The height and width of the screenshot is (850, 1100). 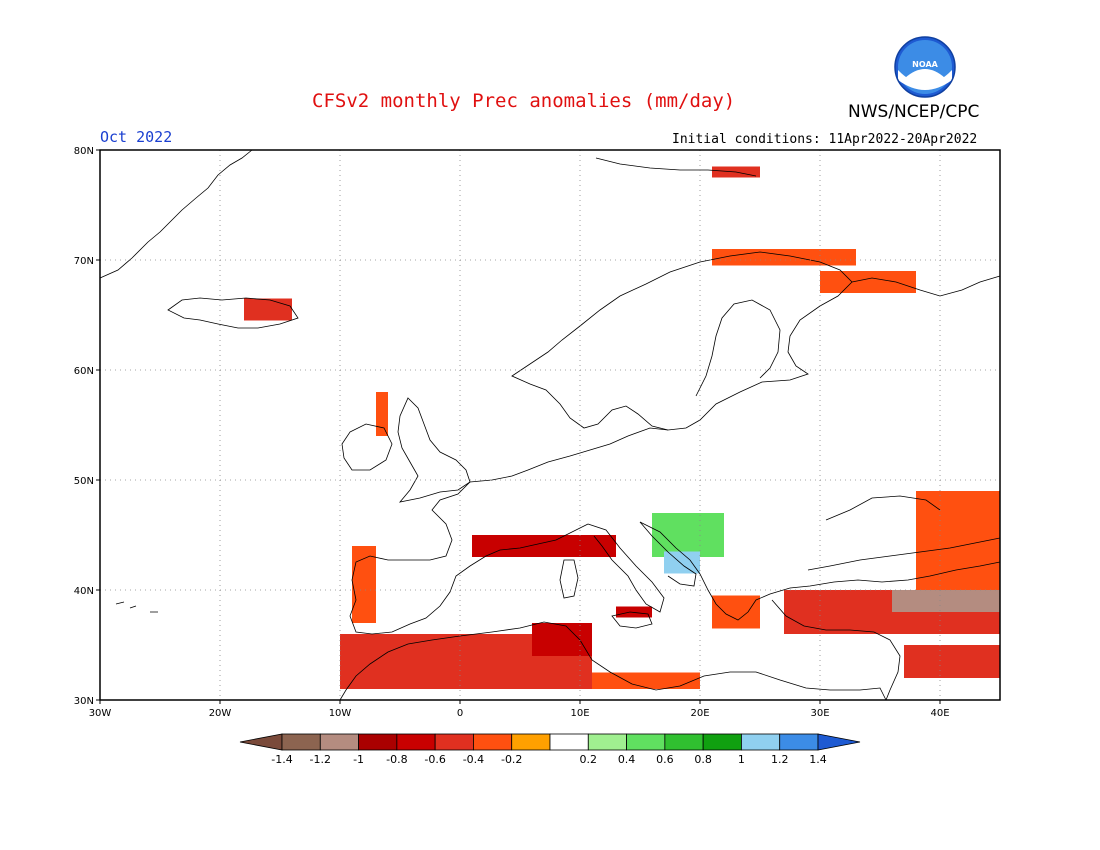 I want to click on anomaly-region-turkey-east, so click(x=946, y=601).